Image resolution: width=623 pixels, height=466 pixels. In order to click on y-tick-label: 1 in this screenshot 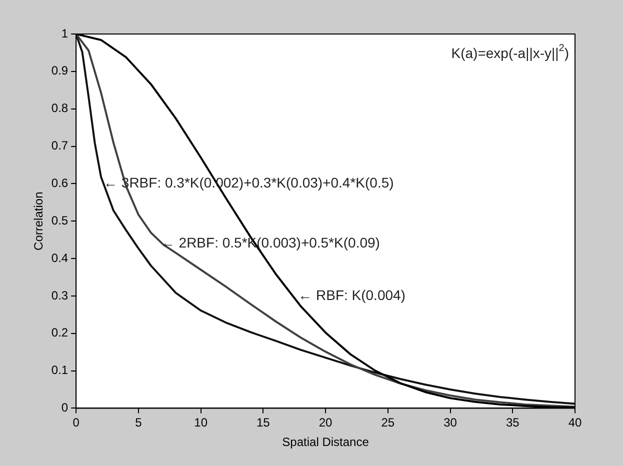, I will do `click(64, 33)`.